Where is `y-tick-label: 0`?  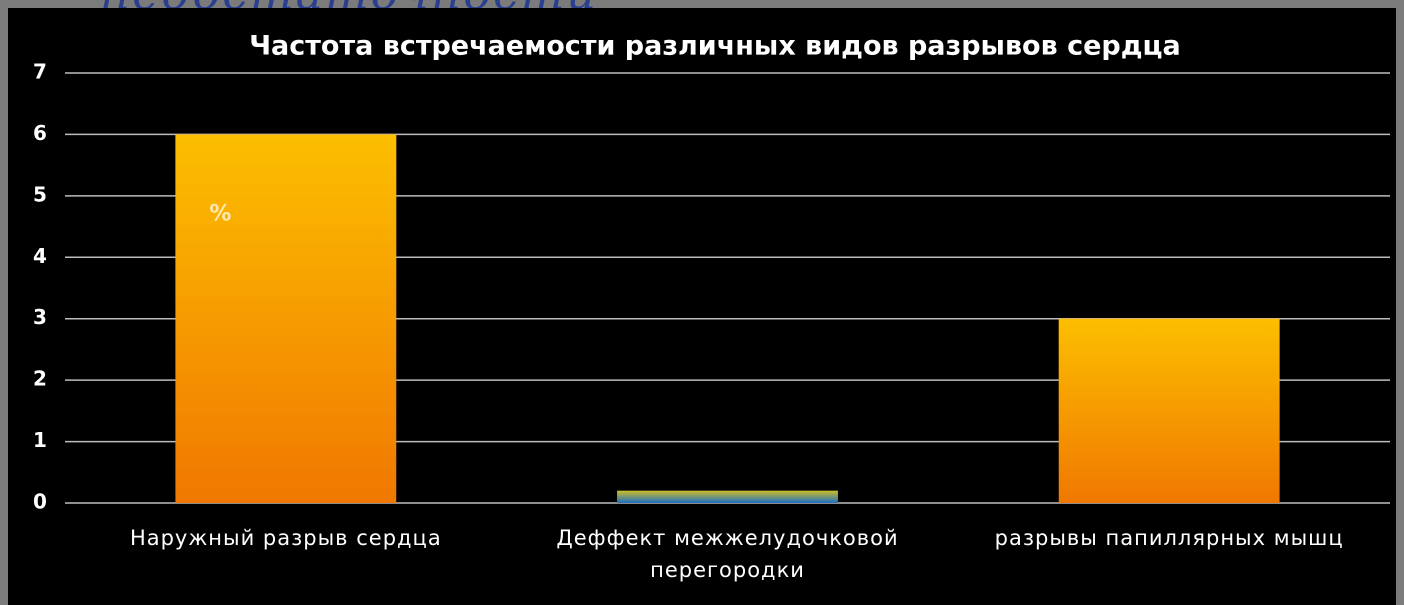
y-tick-label: 0 is located at coordinates (40, 502).